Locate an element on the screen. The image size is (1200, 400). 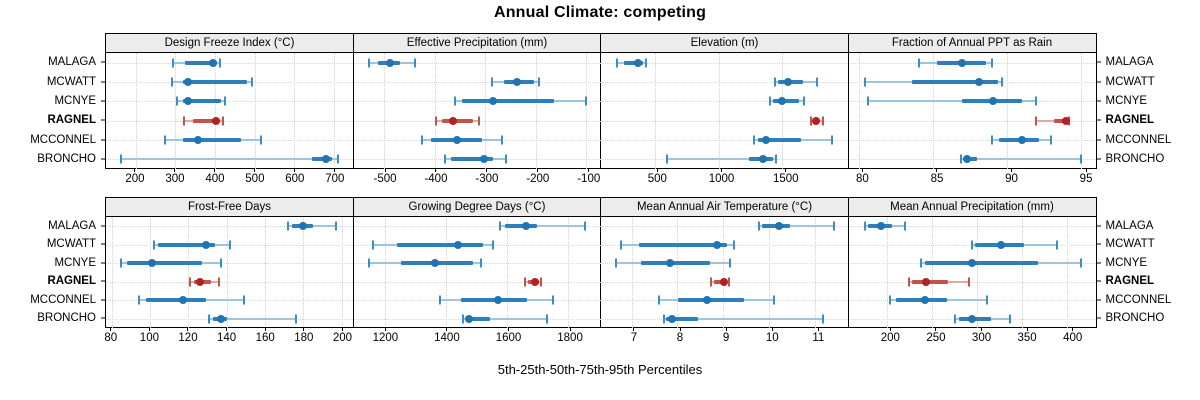
axis-tick-label: 300 is located at coordinates (175, 179).